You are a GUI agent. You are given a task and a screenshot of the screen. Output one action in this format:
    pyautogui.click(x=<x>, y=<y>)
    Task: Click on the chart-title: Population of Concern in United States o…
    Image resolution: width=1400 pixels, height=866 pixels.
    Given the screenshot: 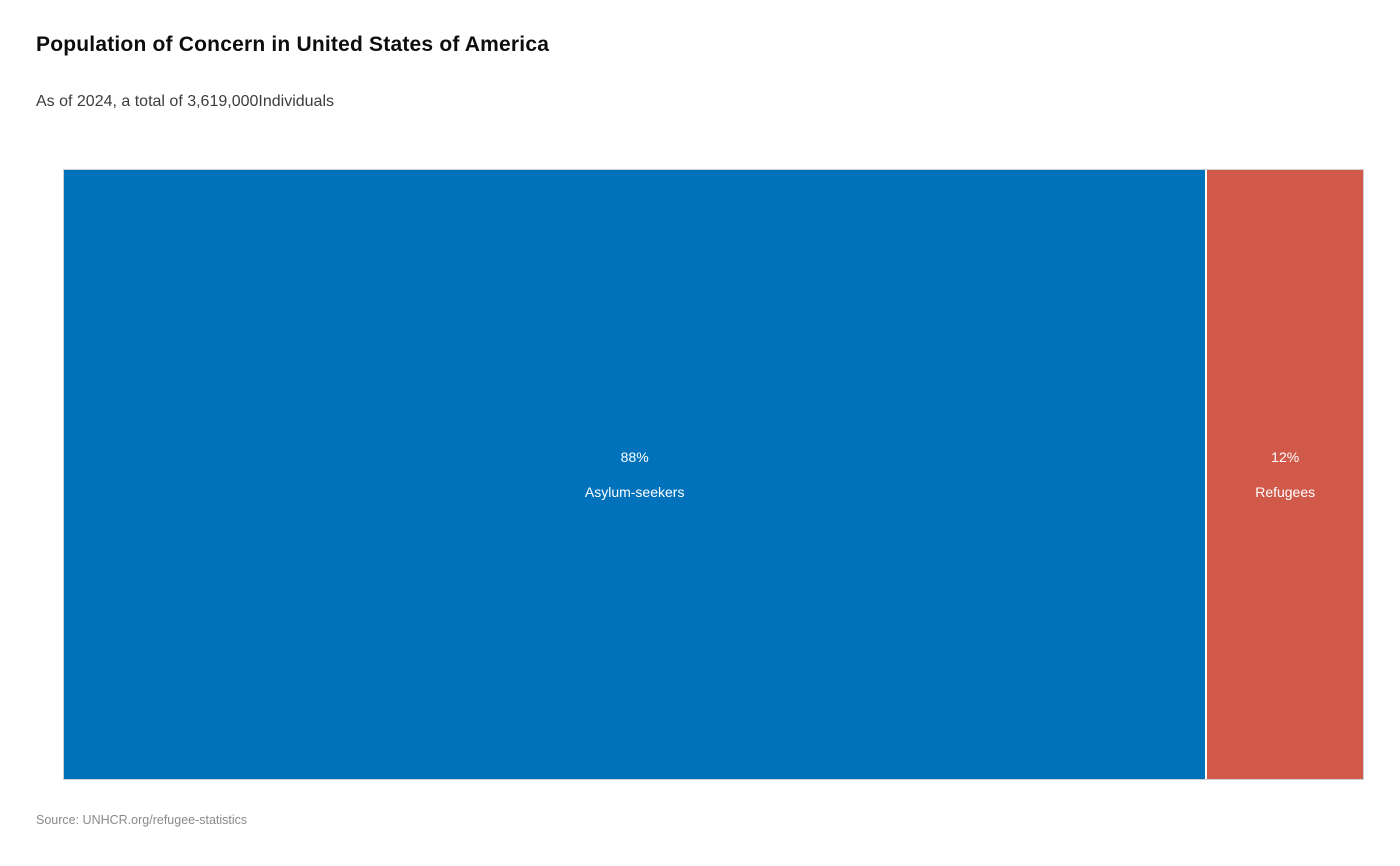 What is the action you would take?
    pyautogui.click(x=293, y=44)
    